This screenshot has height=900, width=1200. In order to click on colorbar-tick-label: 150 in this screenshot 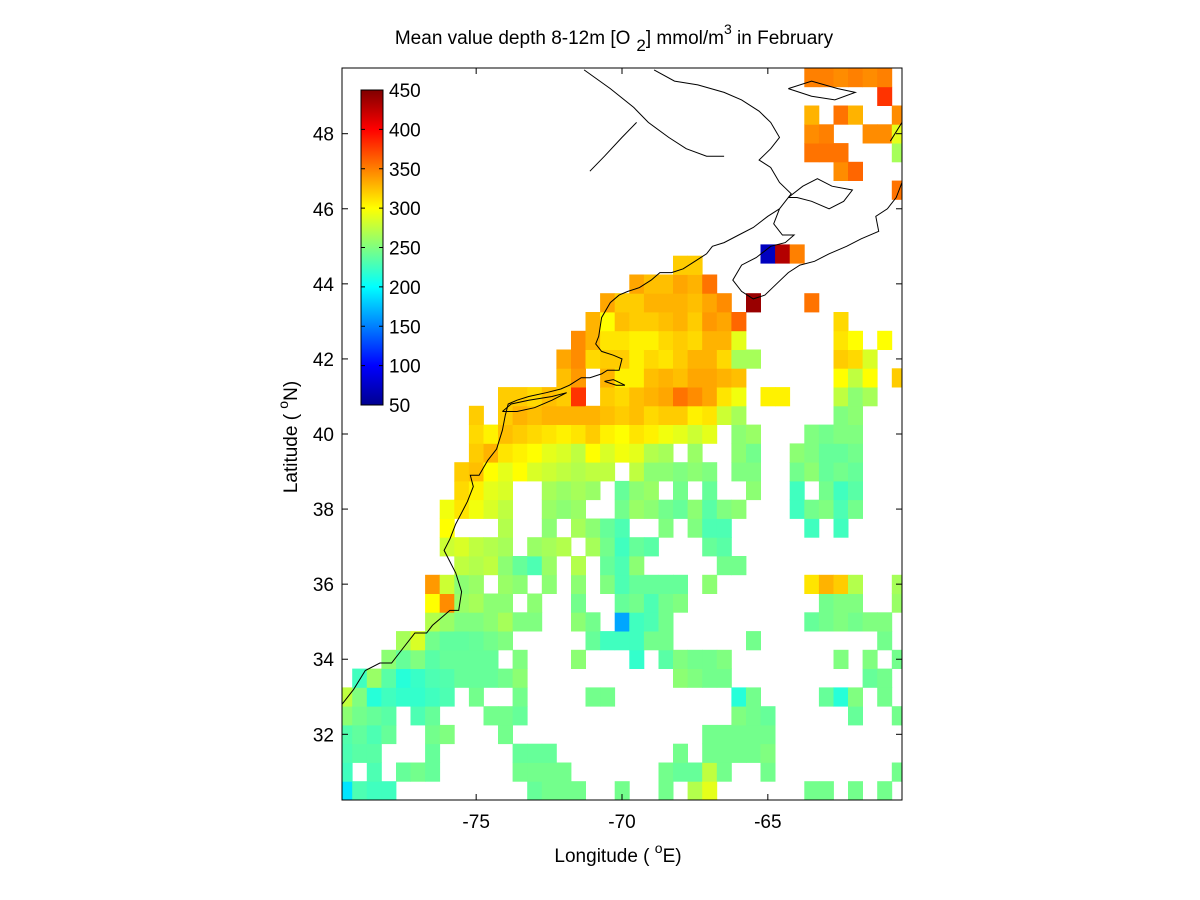, I will do `click(405, 327)`.